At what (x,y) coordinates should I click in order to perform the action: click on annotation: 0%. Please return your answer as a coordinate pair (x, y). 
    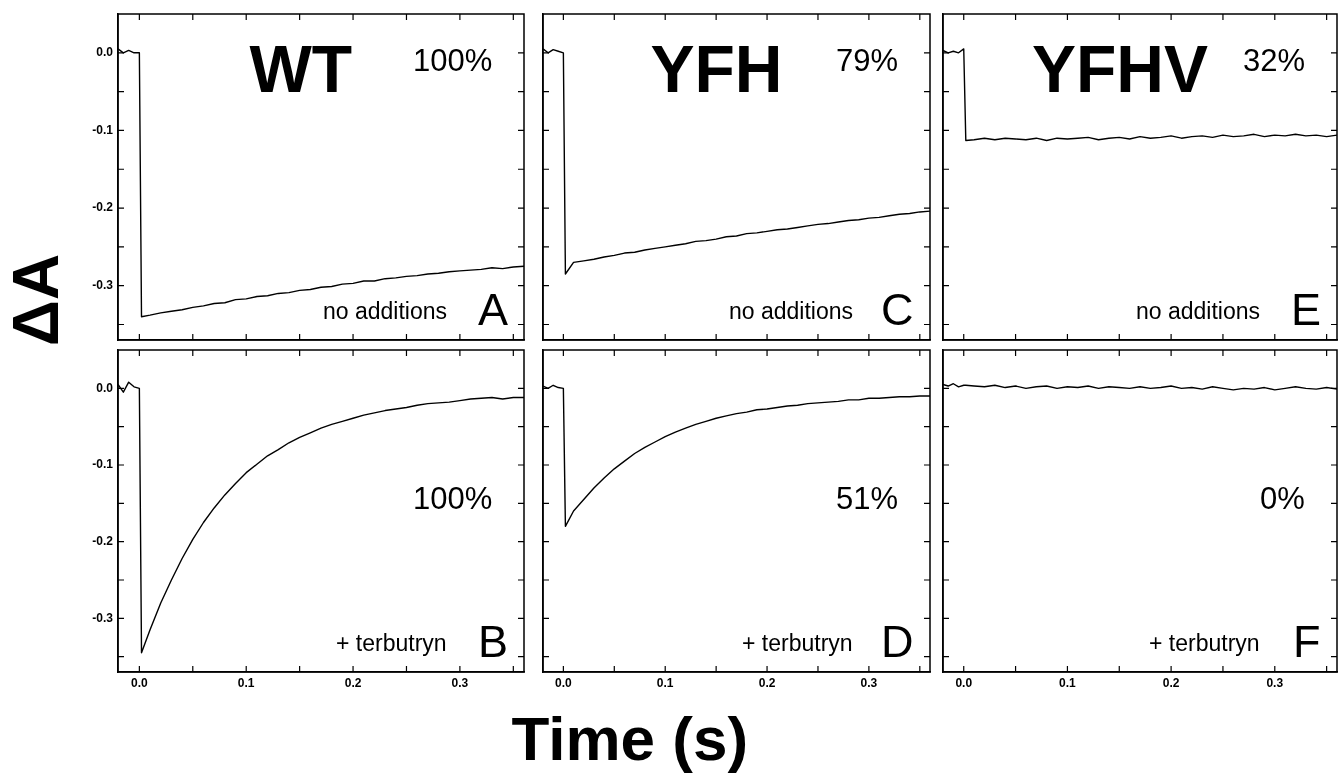
    Looking at the image, I should click on (1282, 498).